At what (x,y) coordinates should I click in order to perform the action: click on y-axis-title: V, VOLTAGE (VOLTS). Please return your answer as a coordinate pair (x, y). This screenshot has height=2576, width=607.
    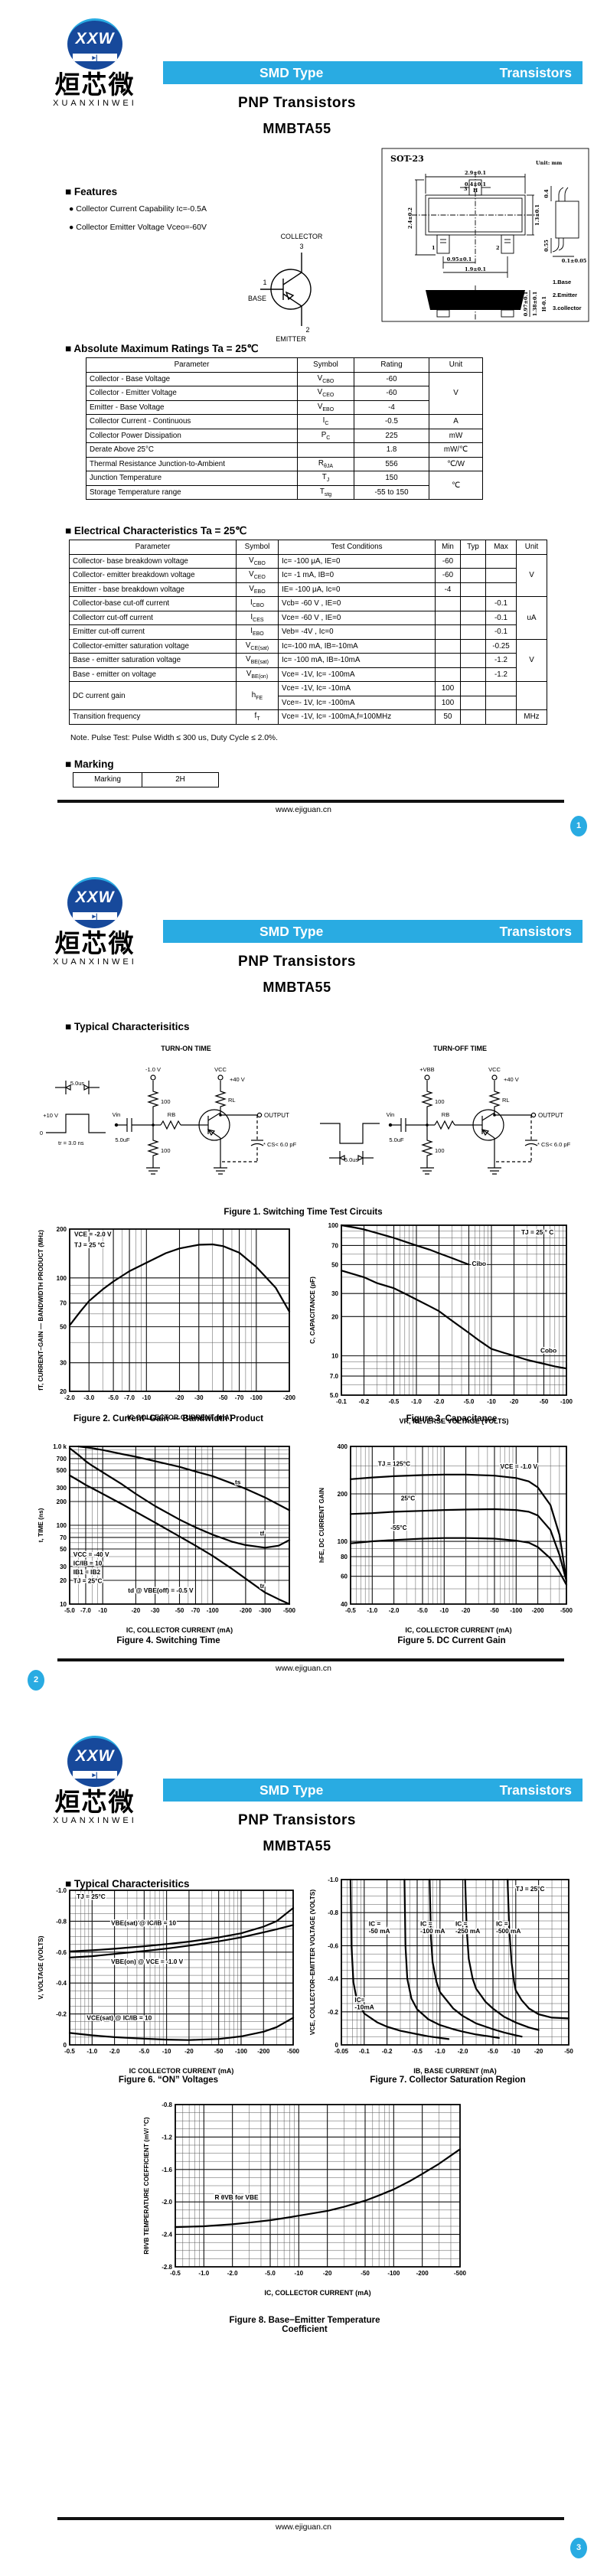
    Looking at the image, I should click on (41, 1967).